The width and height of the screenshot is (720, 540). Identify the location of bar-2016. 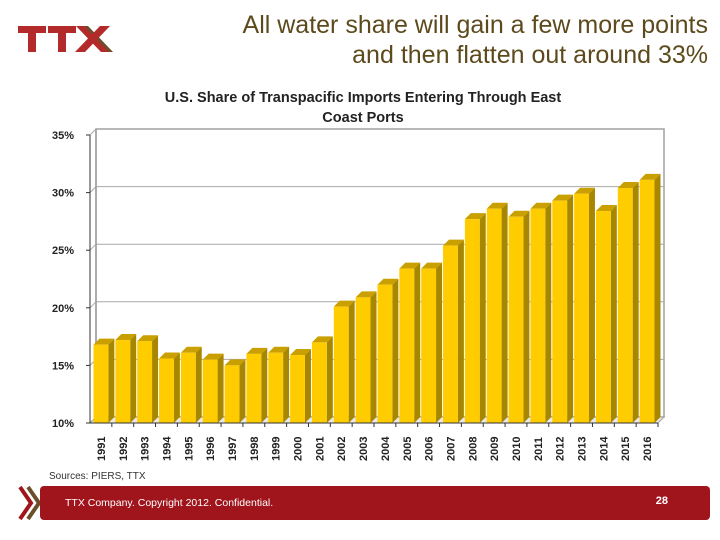
(650, 298).